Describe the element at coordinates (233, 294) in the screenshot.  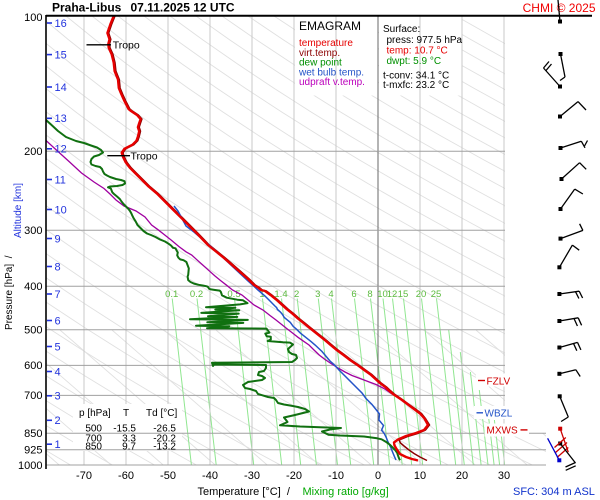
I see `svg-text: 0.5` at that location.